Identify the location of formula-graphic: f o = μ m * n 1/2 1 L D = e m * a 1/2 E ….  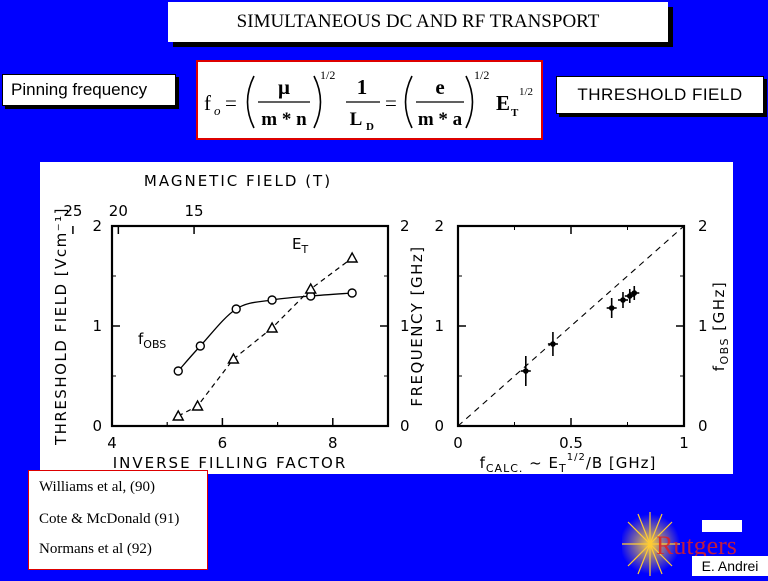
(368, 100).